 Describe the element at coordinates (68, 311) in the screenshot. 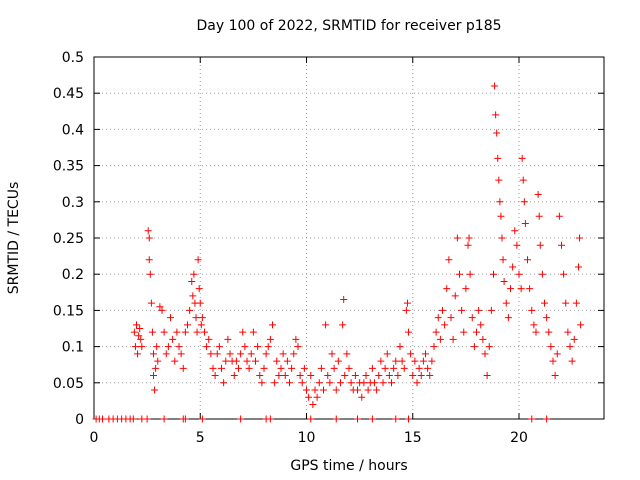

I see `y-tick-label: 0.15` at that location.